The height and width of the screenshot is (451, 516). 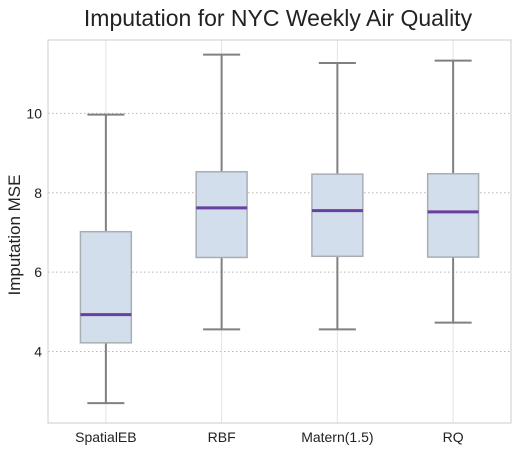 What do you see at coordinates (278, 18) in the screenshot?
I see `chart-title: Imputation for NYC Weekly Air Quality` at bounding box center [278, 18].